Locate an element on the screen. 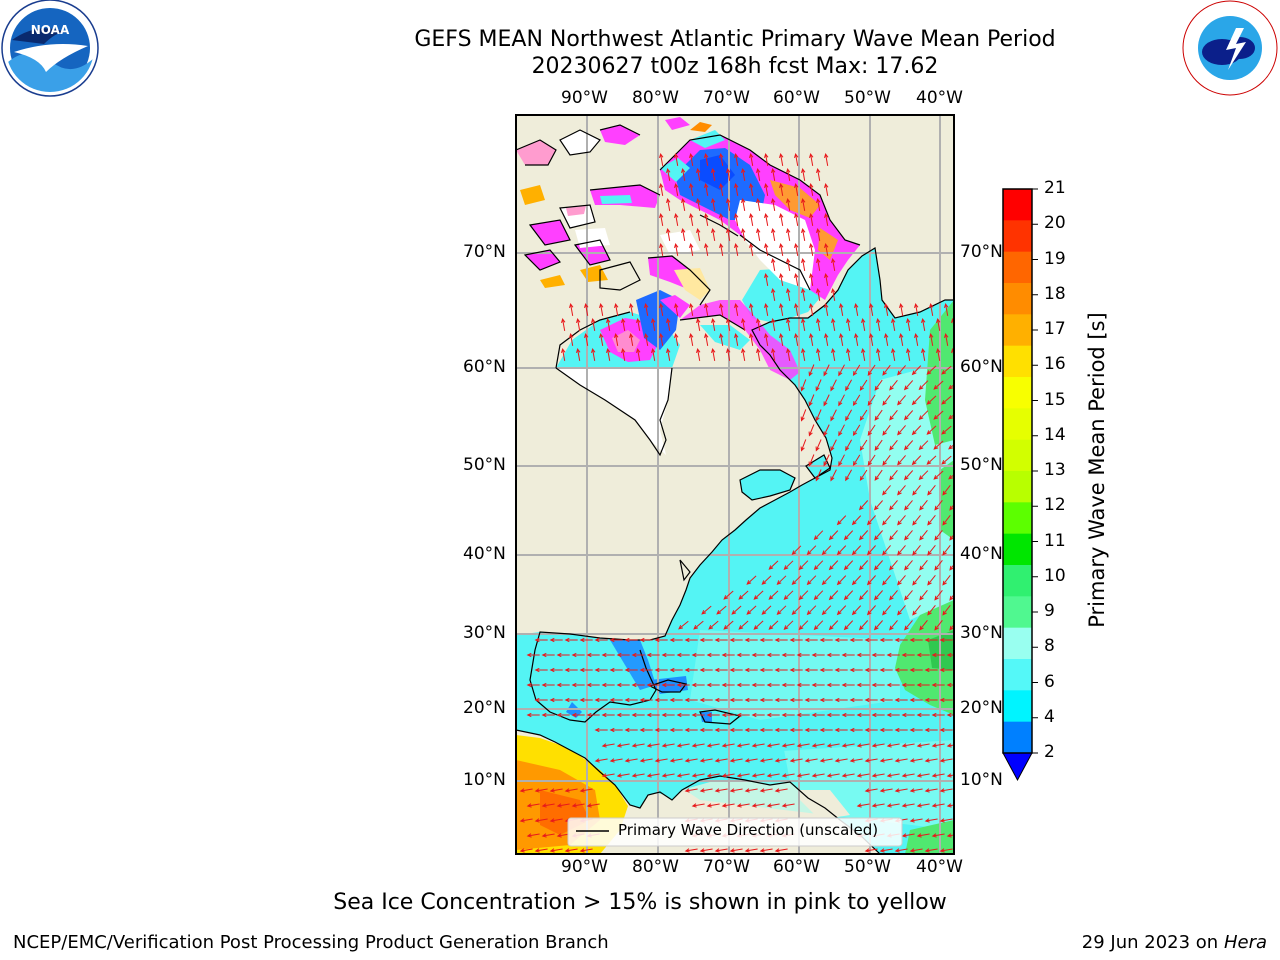 The width and height of the screenshot is (1280, 960). arrow-legend-label: Primary Wave Direction (unscaled) is located at coordinates (748, 830).